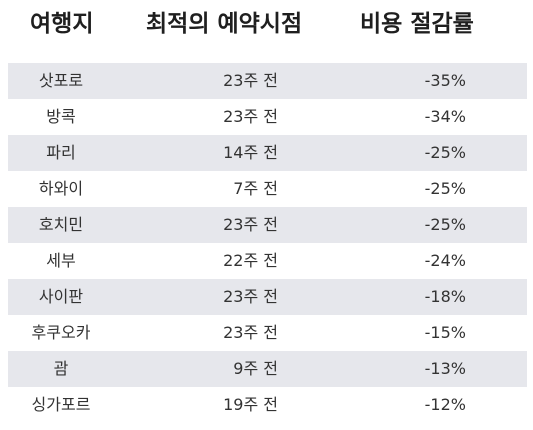 The height and width of the screenshot is (430, 533). I want to click on table-row: 후쿠오카 23주 전 -15%, so click(267, 333).